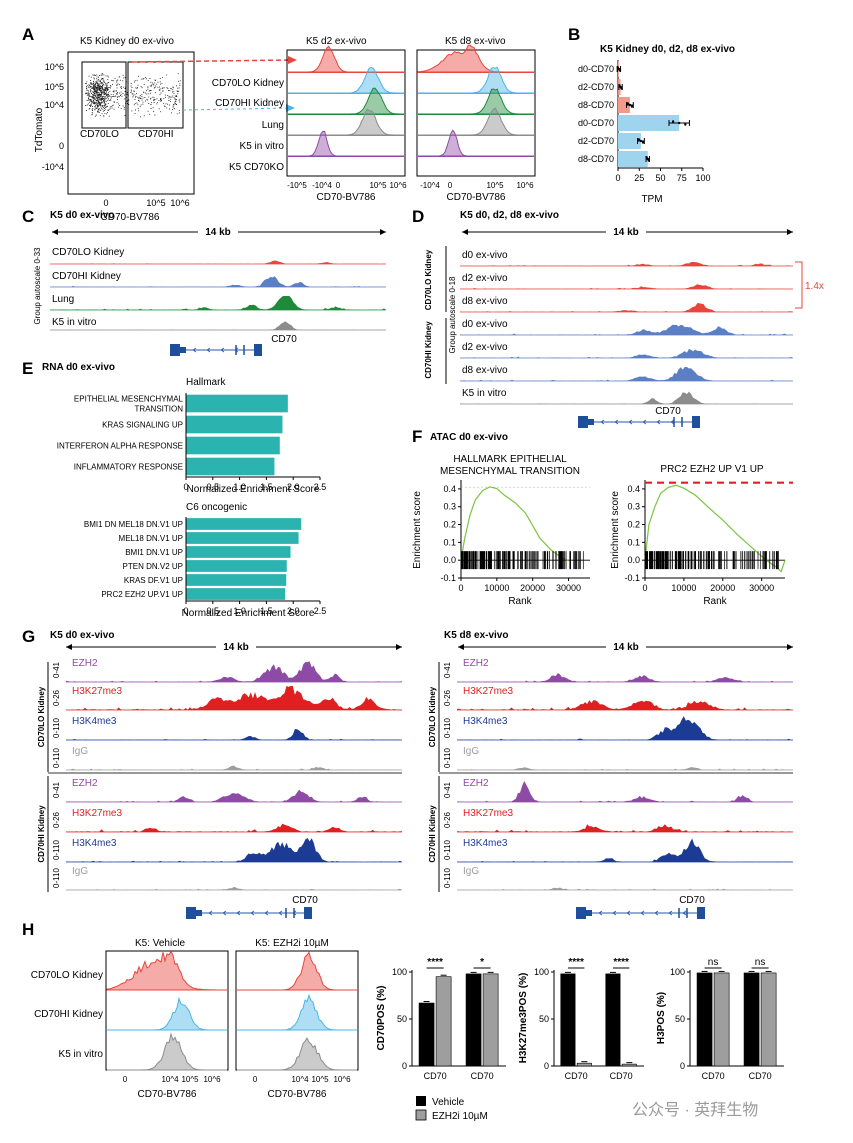  I want to click on f-ytick-label: 0.3, so click(633, 507).